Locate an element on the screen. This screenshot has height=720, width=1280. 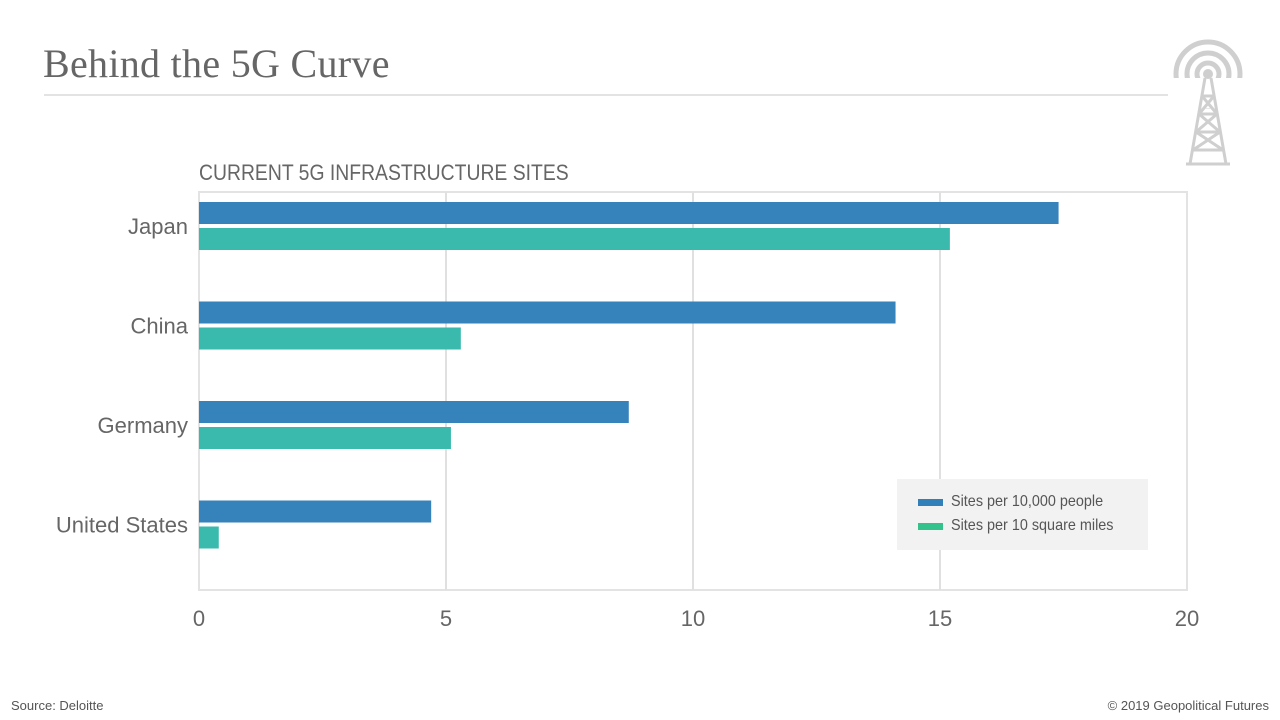
source-note: Source: Deloitte is located at coordinates (57, 705).